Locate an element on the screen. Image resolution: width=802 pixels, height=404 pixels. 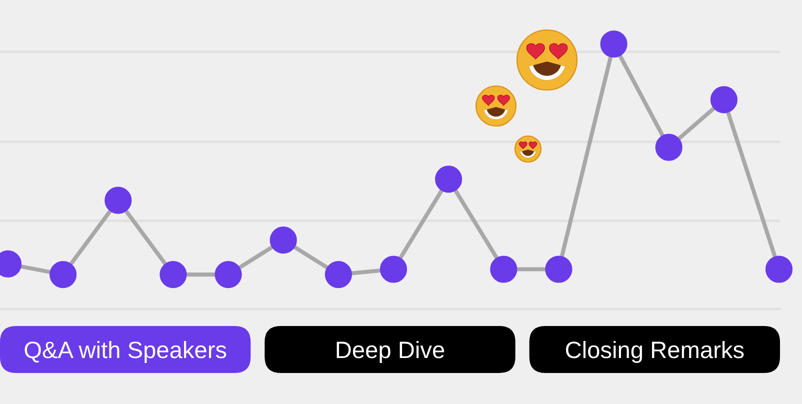
text: Closing Remarks is located at coordinates (655, 351).